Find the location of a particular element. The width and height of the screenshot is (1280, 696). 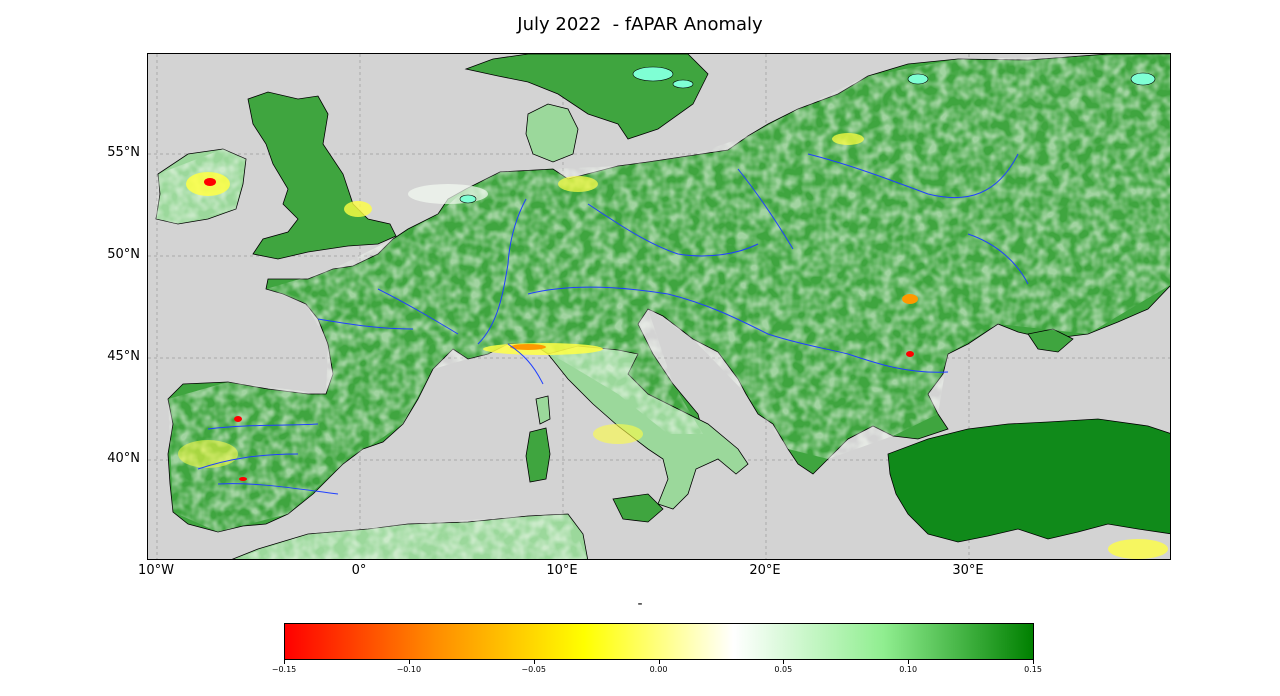

colorbar-label: - is located at coordinates (640, 604).